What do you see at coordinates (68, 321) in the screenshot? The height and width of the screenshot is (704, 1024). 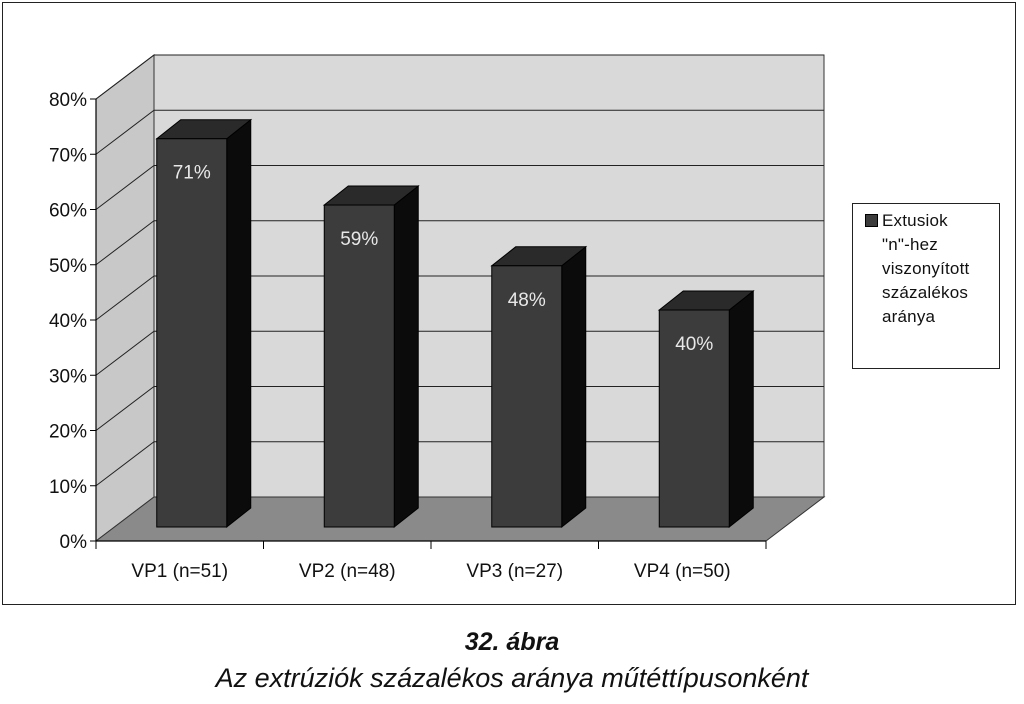 I see `y-tick-label: 40%` at bounding box center [68, 321].